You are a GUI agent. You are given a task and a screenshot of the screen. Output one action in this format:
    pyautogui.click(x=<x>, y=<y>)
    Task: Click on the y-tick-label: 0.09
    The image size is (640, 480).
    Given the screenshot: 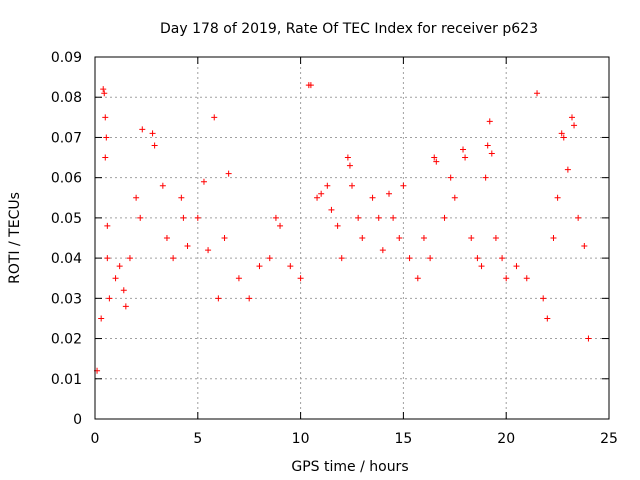 What is the action you would take?
    pyautogui.click(x=66, y=58)
    